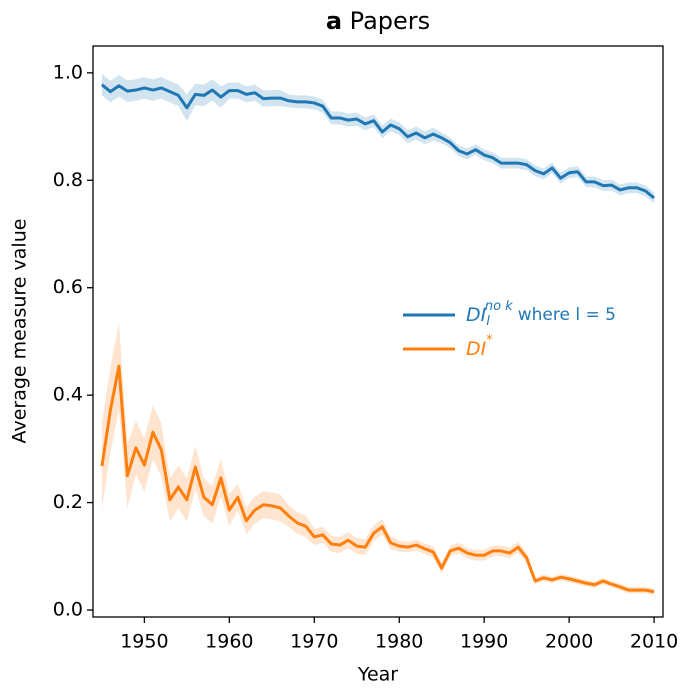  What do you see at coordinates (569, 642) in the screenshot?
I see `x-tick-label: 2000` at bounding box center [569, 642].